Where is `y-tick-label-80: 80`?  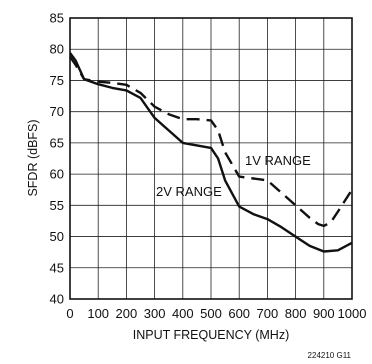
y-tick-label-80: 80 is located at coordinates (57, 49).